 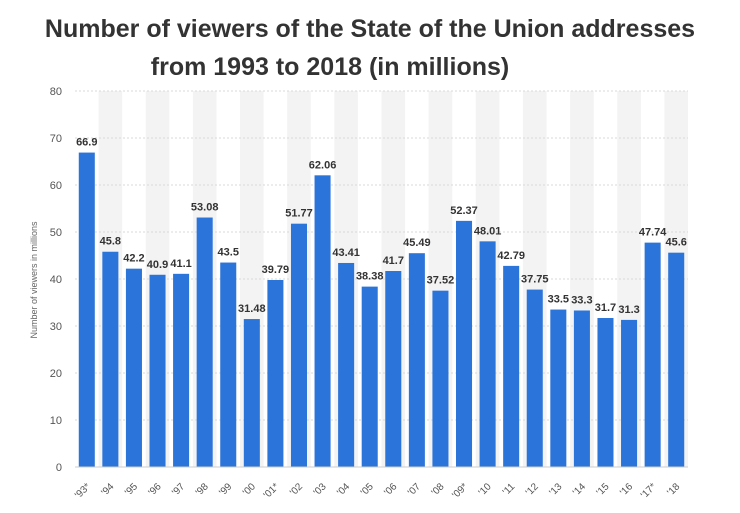 I want to click on data-label: 53.08, so click(x=205, y=208).